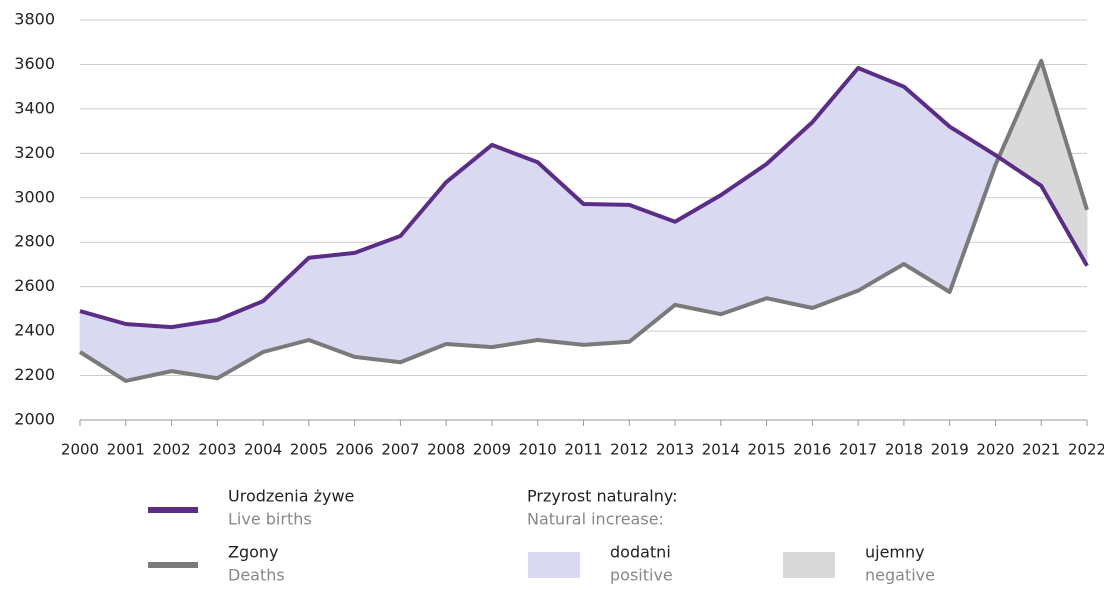 This screenshot has height=591, width=1104. Describe the element at coordinates (34, 19) in the screenshot. I see `y-tick-label: 3800` at that location.